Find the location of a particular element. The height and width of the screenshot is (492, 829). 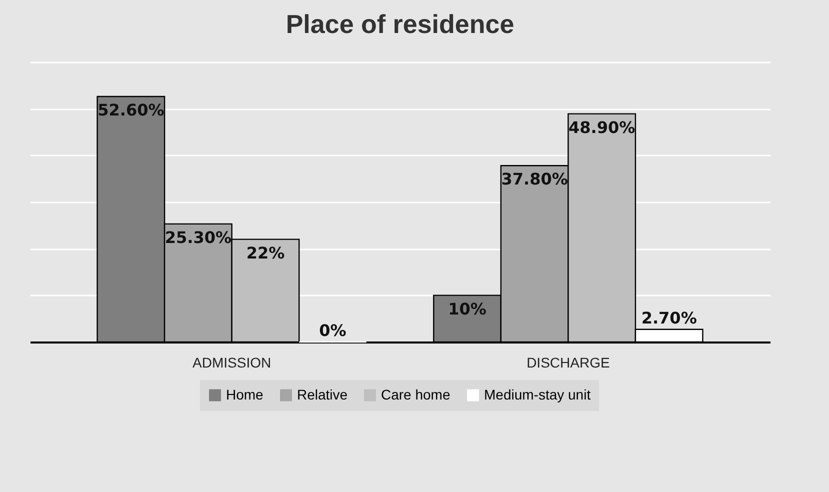

data-label: 52.60% is located at coordinates (131, 110).